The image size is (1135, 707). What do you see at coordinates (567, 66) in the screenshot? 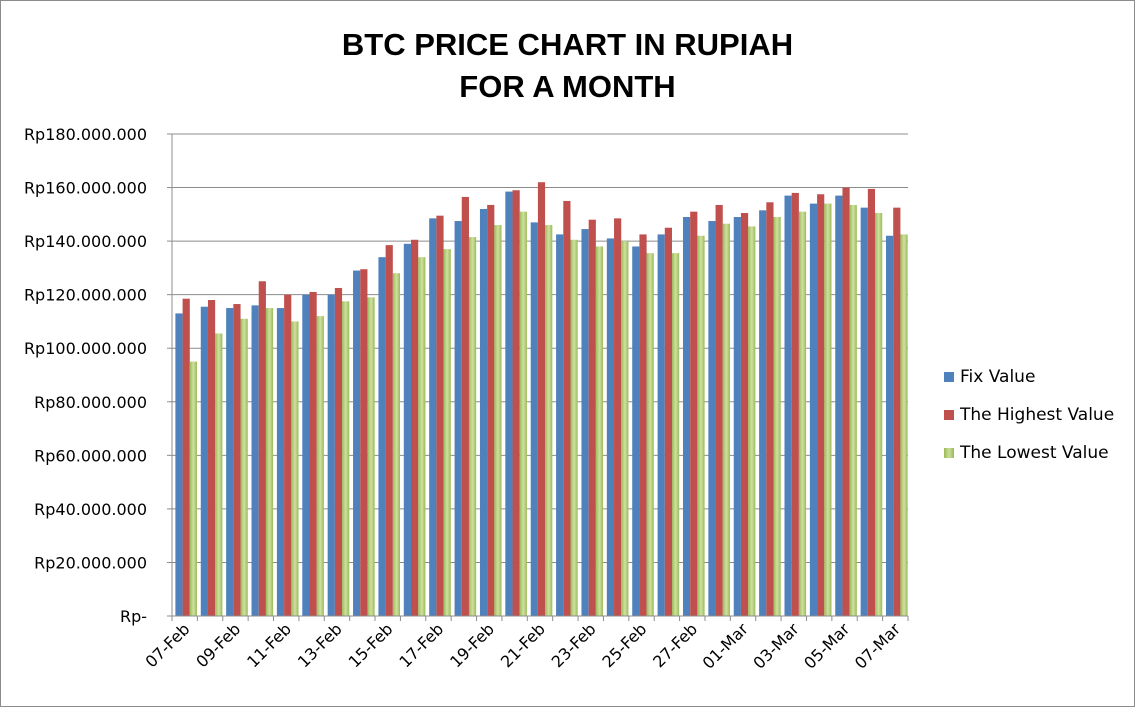
I see `chart-title: BTC PRICE CHART IN RUPIAH FOR A MONTH` at bounding box center [567, 66].